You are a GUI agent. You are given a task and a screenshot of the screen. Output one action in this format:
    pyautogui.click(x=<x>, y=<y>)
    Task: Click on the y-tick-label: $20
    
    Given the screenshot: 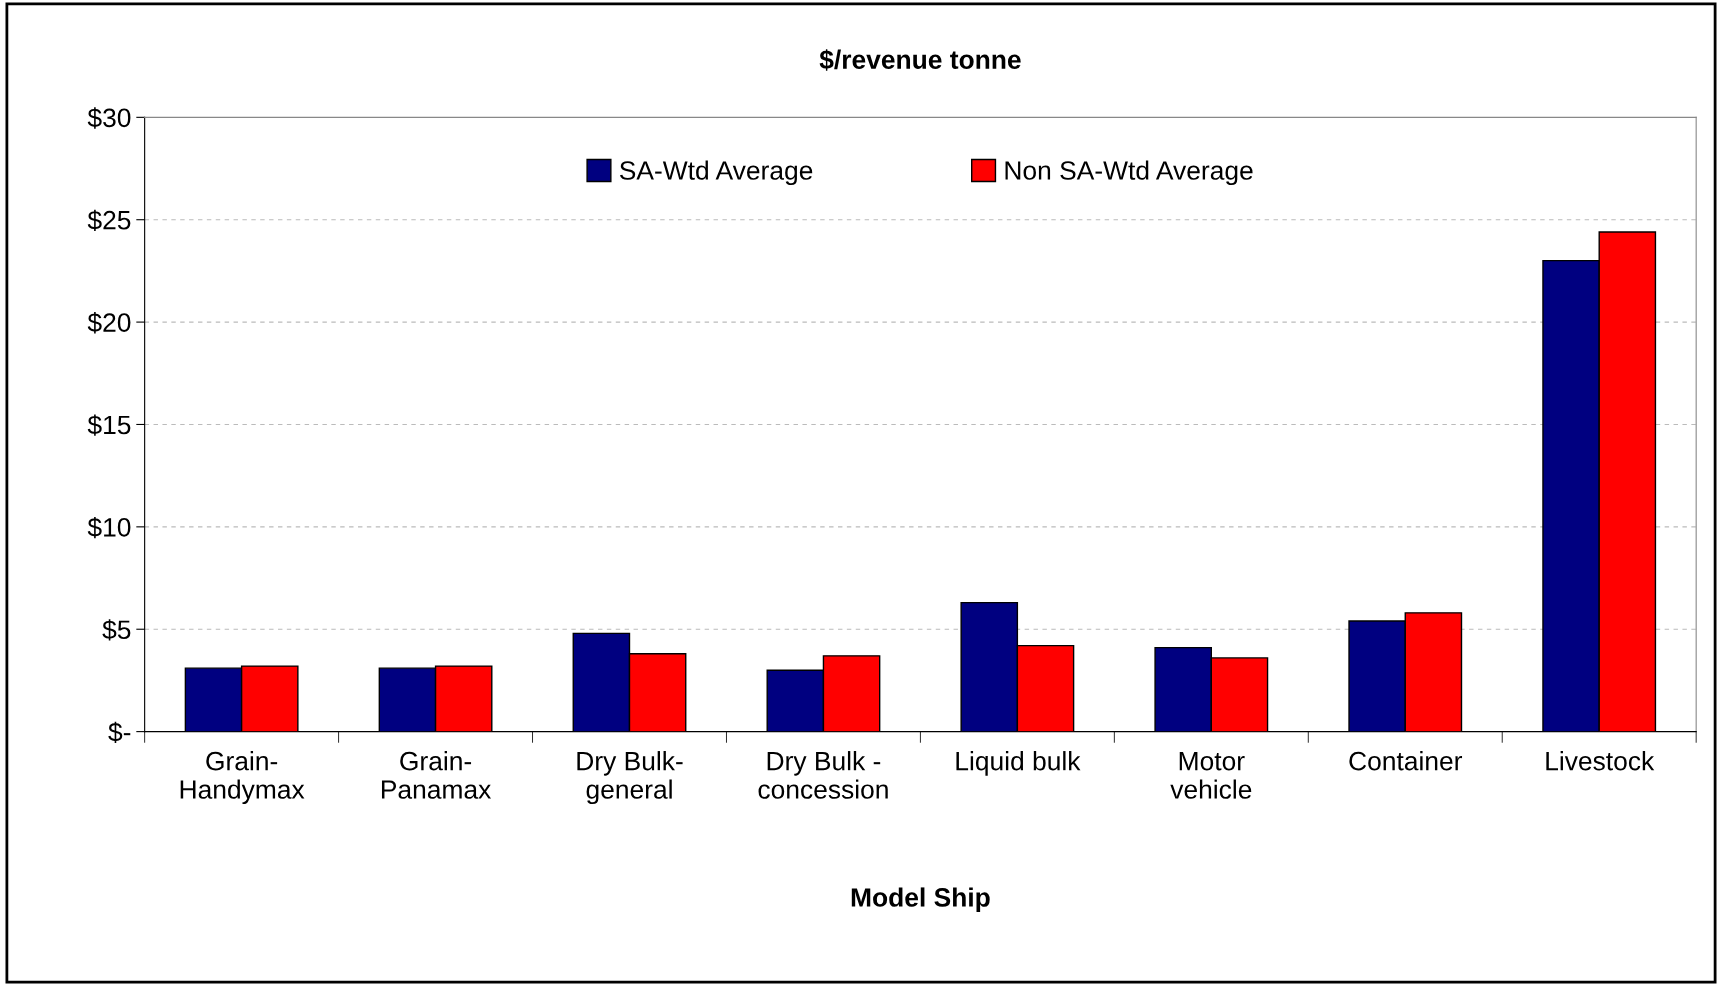 What is the action you would take?
    pyautogui.click(x=109, y=323)
    